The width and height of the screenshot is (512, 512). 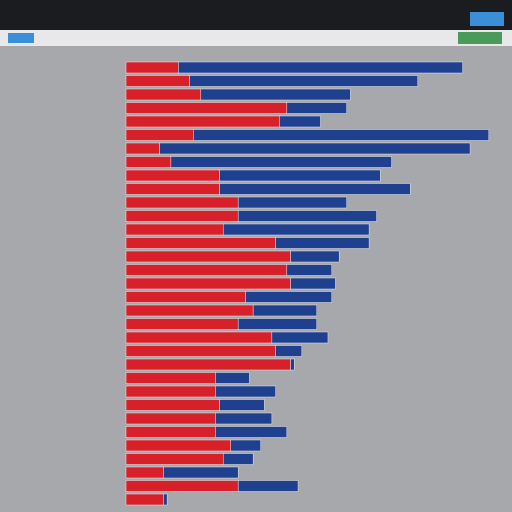 What do you see at coordinates (487, 19) in the screenshot?
I see `title-bar-button` at bounding box center [487, 19].